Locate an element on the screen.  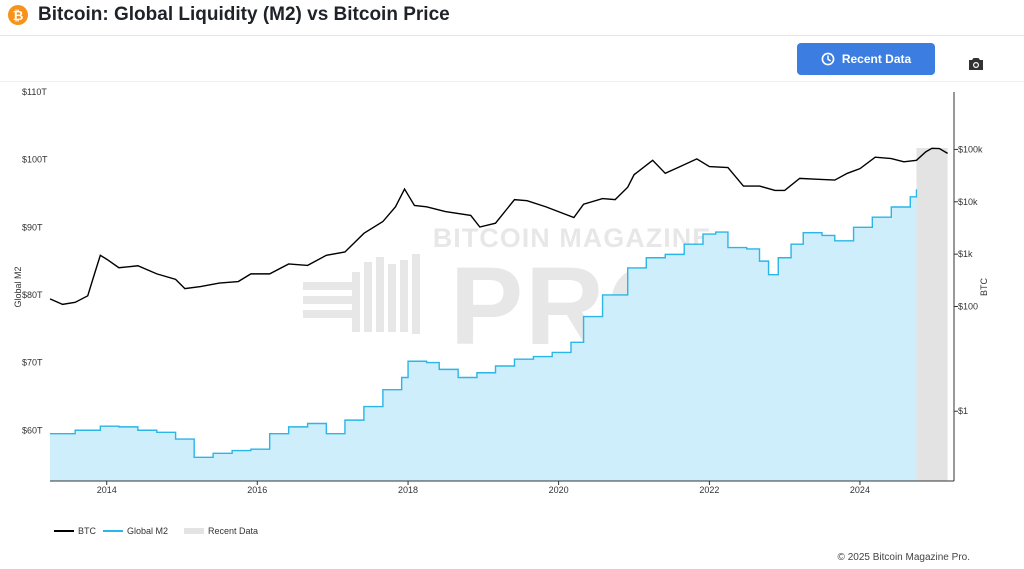
x-axis-tick-label: 2014 is located at coordinates (107, 490).